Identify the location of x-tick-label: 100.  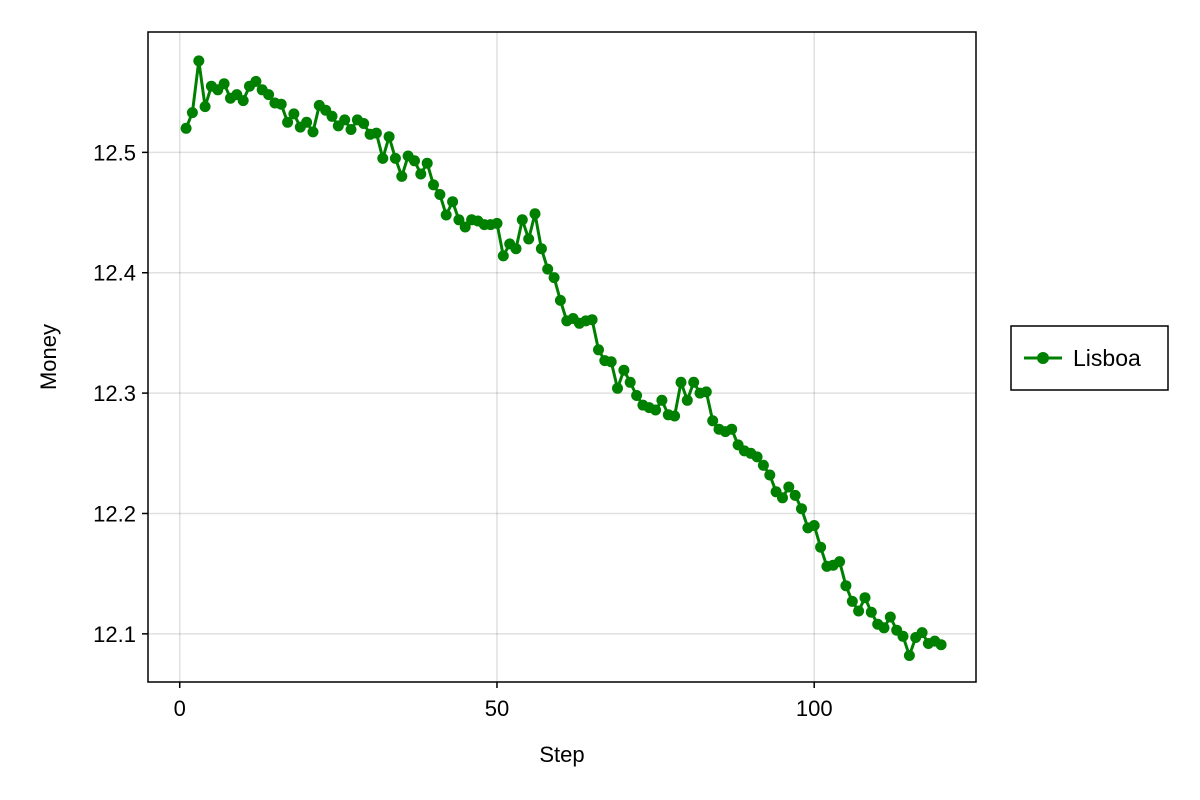
(814, 708).